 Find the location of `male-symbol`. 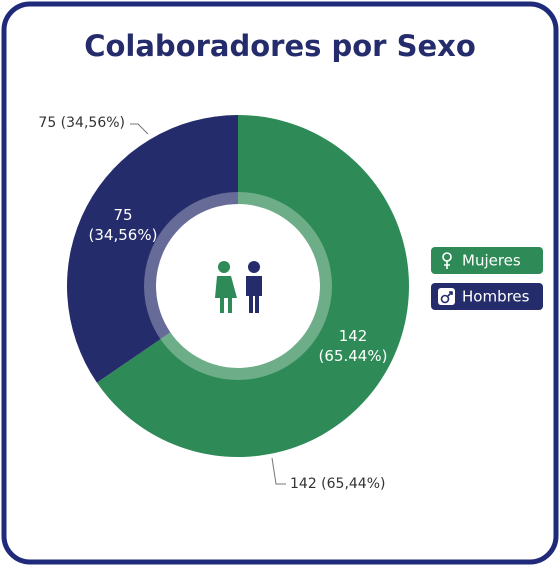

male-symbol is located at coordinates (445, 299).